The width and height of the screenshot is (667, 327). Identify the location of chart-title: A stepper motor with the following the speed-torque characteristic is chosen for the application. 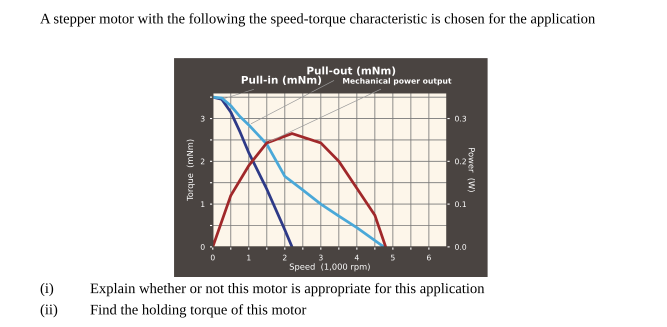
(318, 19).